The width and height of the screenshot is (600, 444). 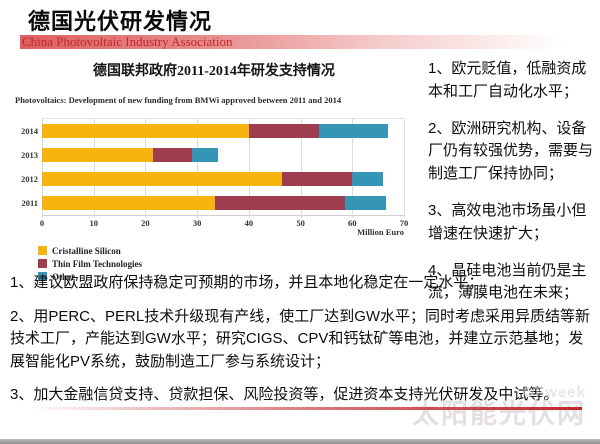 What do you see at coordinates (300, 223) in the screenshot?
I see `x-tick-label: 50` at bounding box center [300, 223].